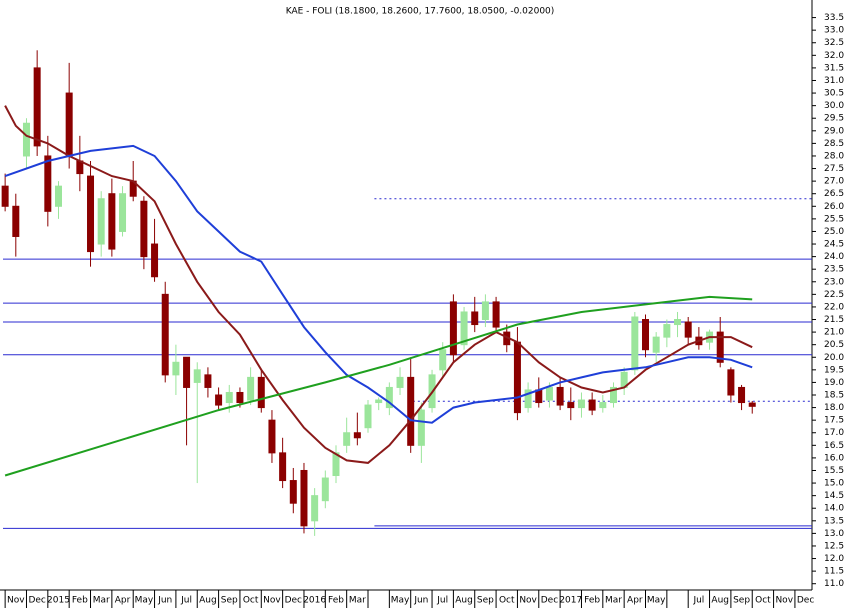 This screenshot has width=844, height=609. Describe the element at coordinates (834, 94) in the screenshot. I see `y-tick-label: 30.5` at that location.